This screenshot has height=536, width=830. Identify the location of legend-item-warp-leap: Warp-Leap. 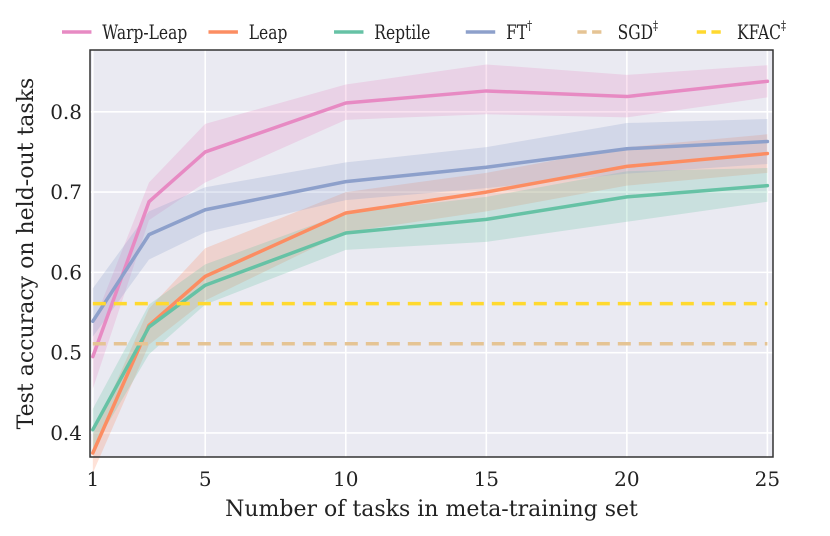
(124, 33).